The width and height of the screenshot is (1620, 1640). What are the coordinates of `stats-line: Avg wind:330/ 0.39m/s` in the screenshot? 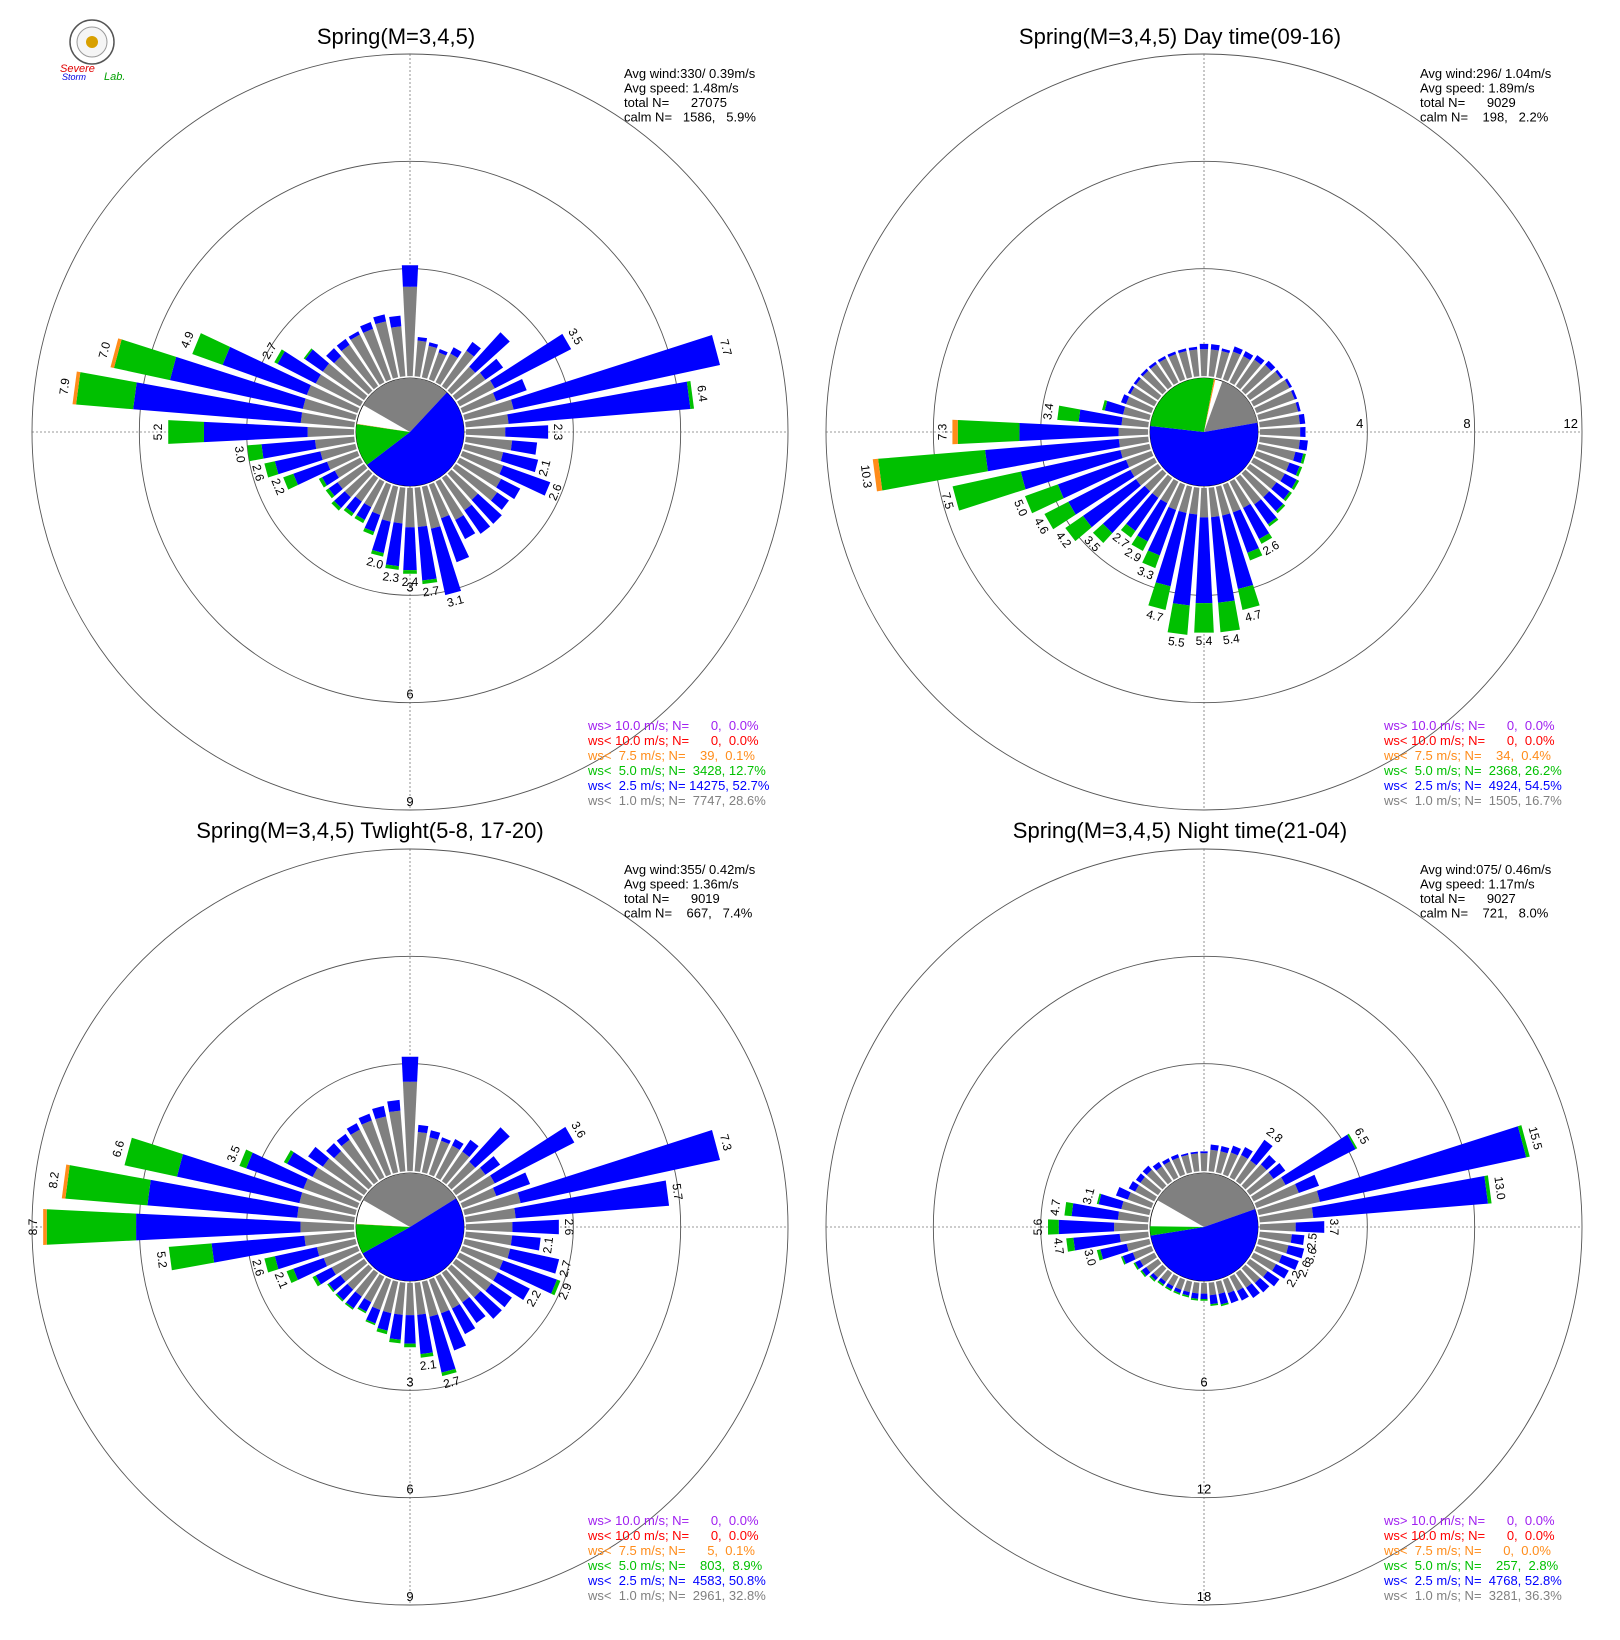 It's located at (690, 73).